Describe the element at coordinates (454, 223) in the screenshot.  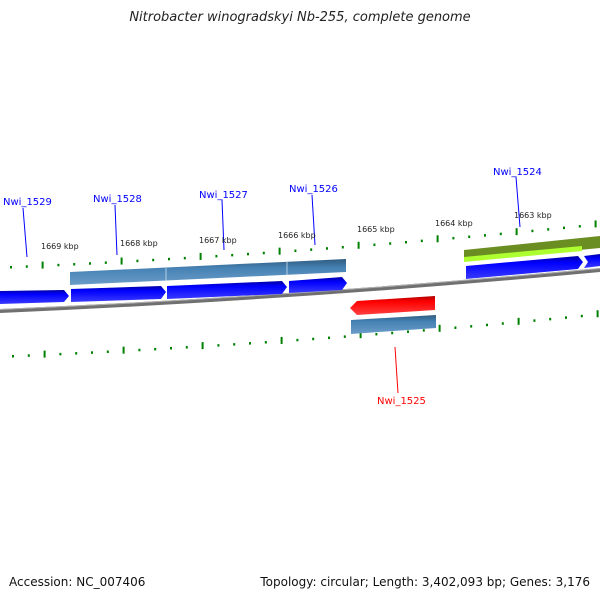
I see `kbp-label: 1664 kbp` at that location.